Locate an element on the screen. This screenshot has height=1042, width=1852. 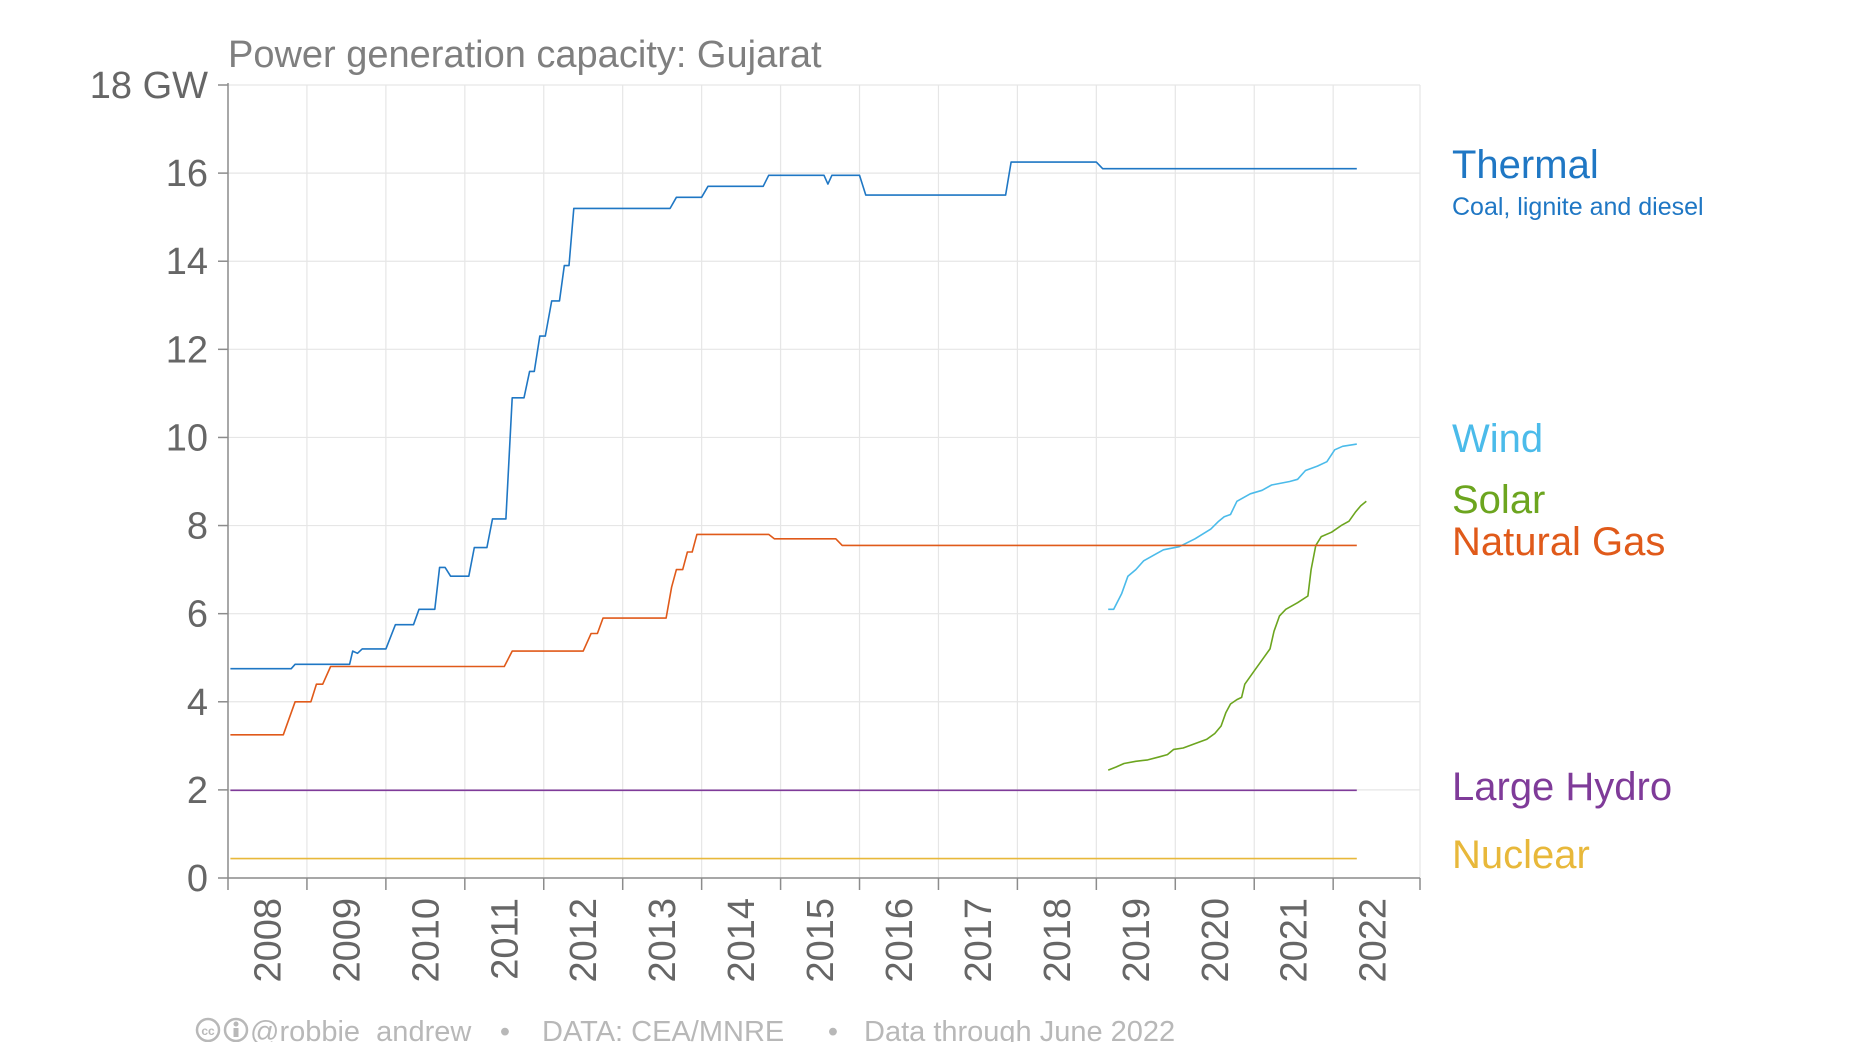
x-tick-label: 2015 is located at coordinates (821, 940).